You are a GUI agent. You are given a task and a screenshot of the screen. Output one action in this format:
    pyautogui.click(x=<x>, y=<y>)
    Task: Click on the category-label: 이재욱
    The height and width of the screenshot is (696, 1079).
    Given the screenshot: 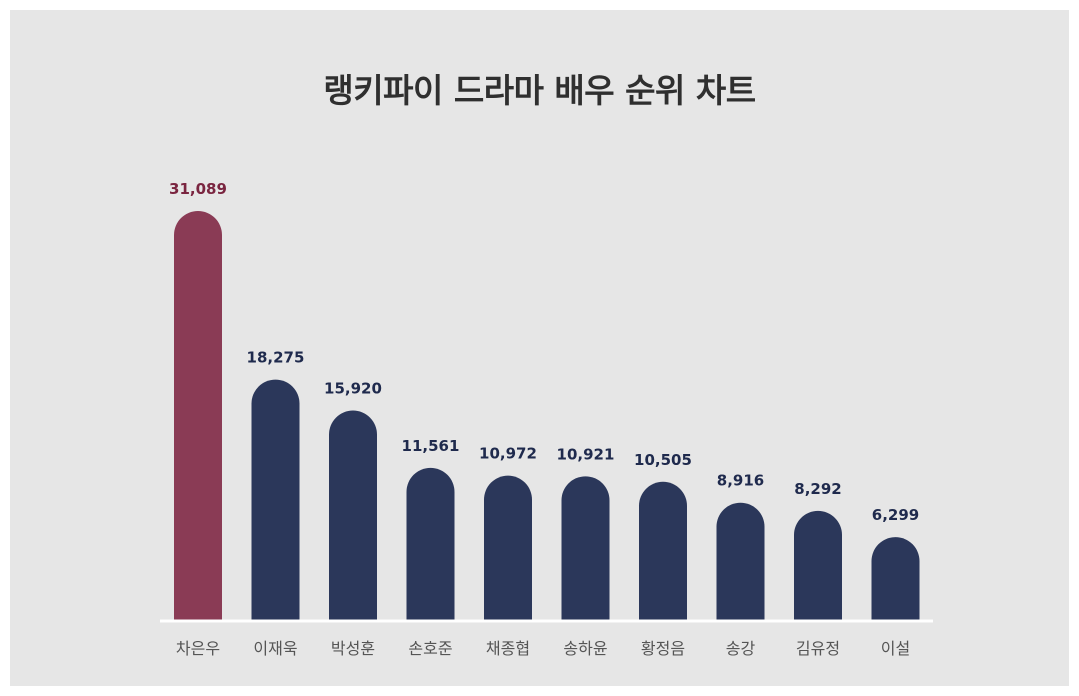 What is the action you would take?
    pyautogui.click(x=275, y=648)
    